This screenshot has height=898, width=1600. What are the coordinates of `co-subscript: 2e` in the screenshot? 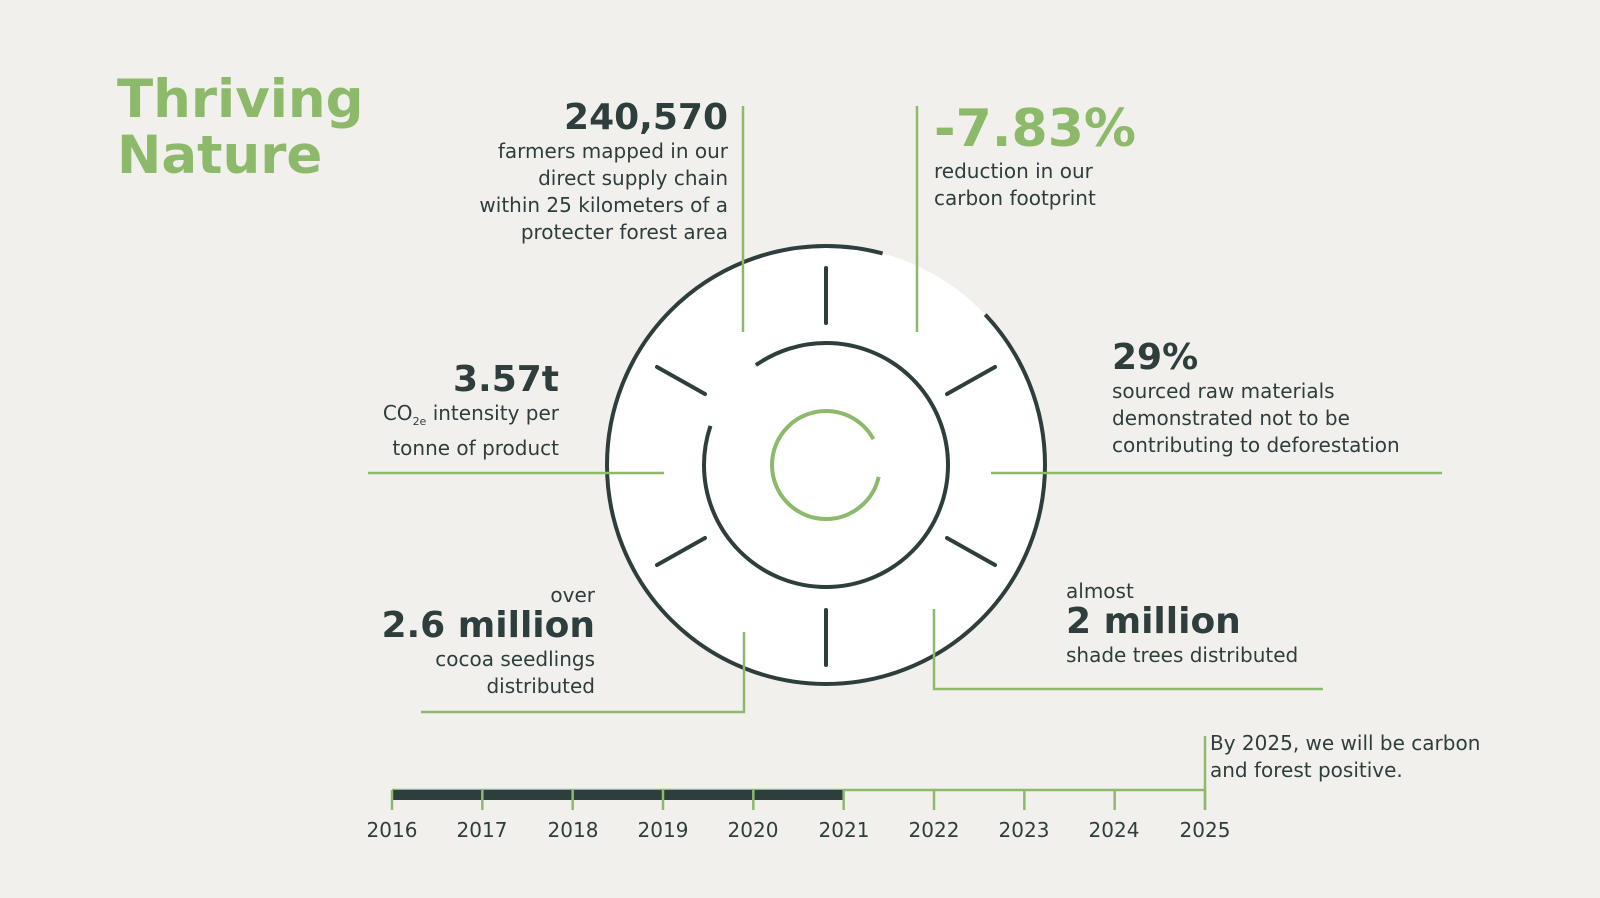 It's located at (419, 421).